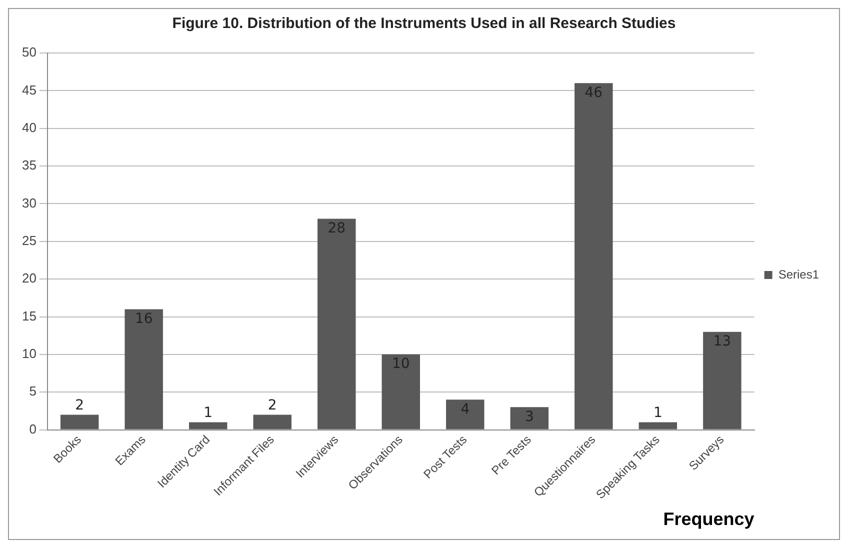 This screenshot has width=848, height=548. What do you see at coordinates (29, 202) in the screenshot?
I see `y-tick-label: 30` at bounding box center [29, 202].